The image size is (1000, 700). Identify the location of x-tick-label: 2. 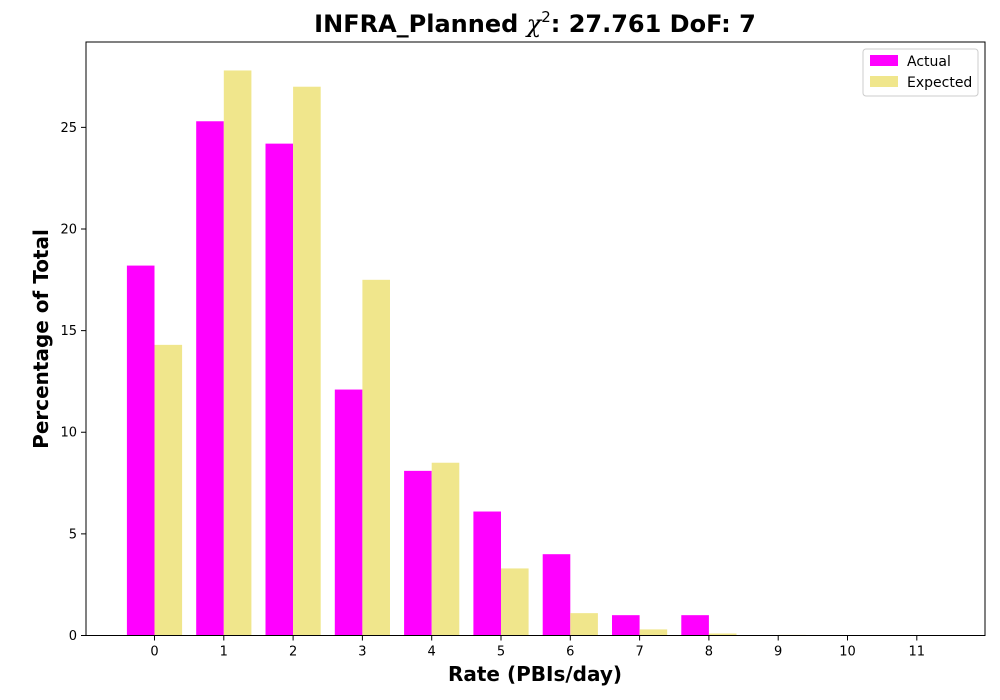
(293, 652).